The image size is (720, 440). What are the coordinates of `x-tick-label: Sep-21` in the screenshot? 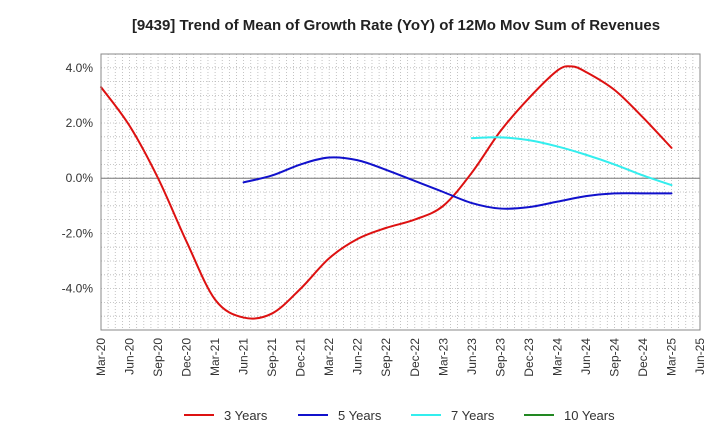 It's located at (272, 357).